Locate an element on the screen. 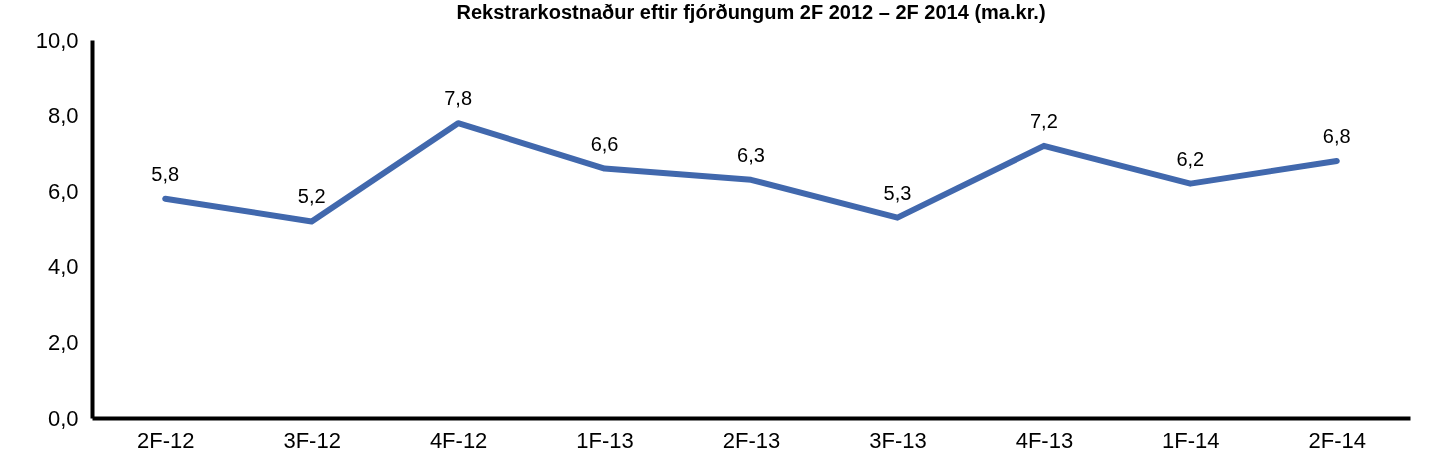 Image resolution: width=1430 pixels, height=459 pixels. x-tick-label: 4F-13 is located at coordinates (1044, 440).